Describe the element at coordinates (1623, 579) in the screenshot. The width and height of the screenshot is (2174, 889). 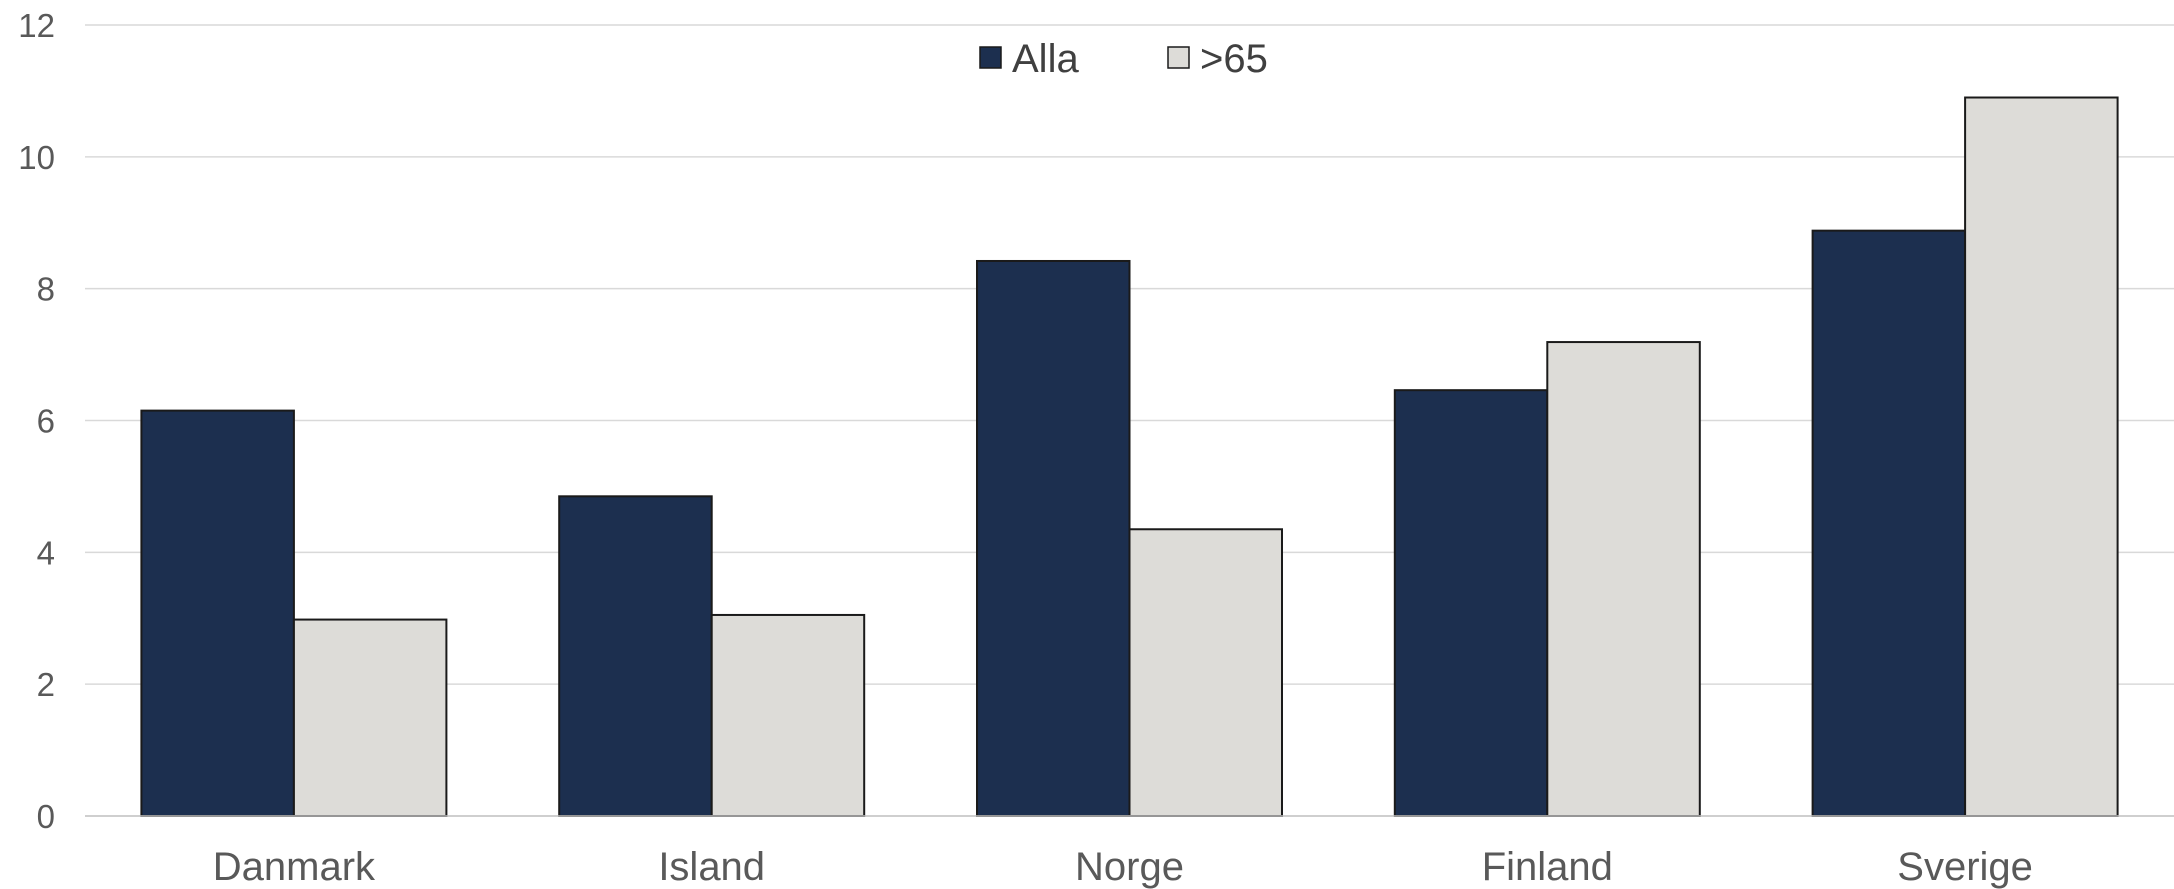
I see `bar-over-65-finland` at that location.